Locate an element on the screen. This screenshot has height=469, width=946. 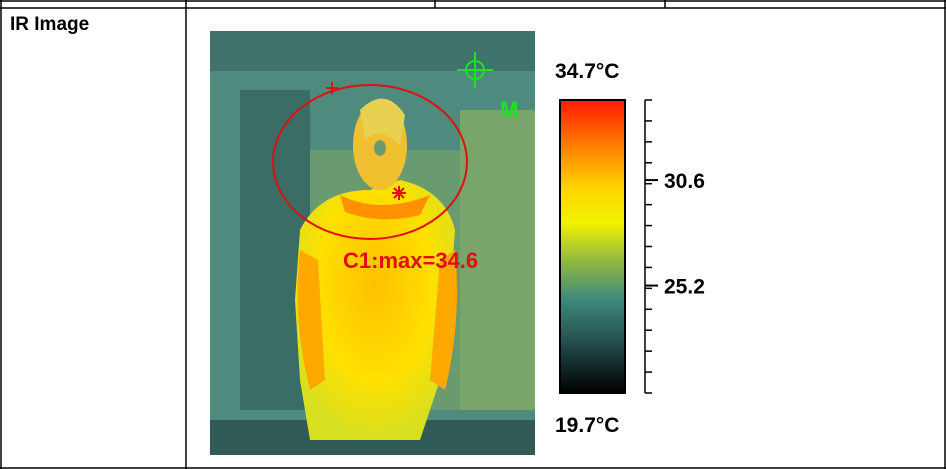
annotation: M is located at coordinates (509, 109).